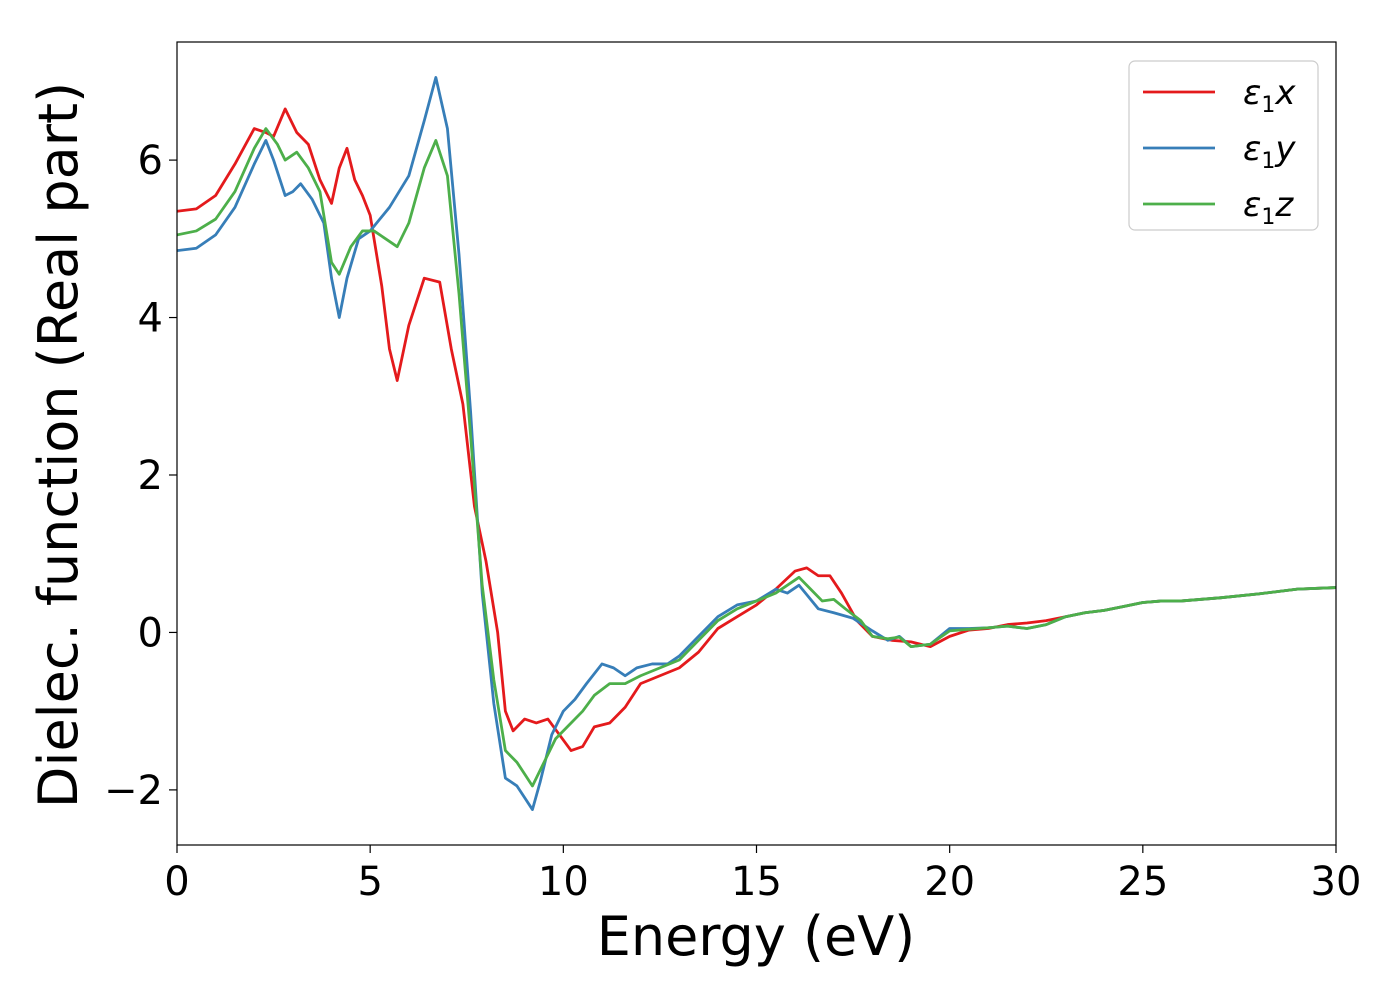 The image size is (1400, 1000). I want to click on y-axis: −2 0 2 4 6, so click(140, 476).